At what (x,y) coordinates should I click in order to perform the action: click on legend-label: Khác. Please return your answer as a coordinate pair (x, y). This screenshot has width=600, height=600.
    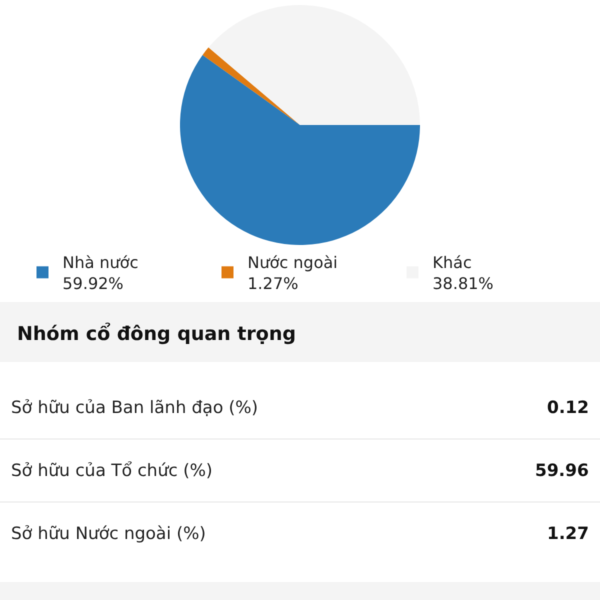
    Looking at the image, I should click on (452, 262).